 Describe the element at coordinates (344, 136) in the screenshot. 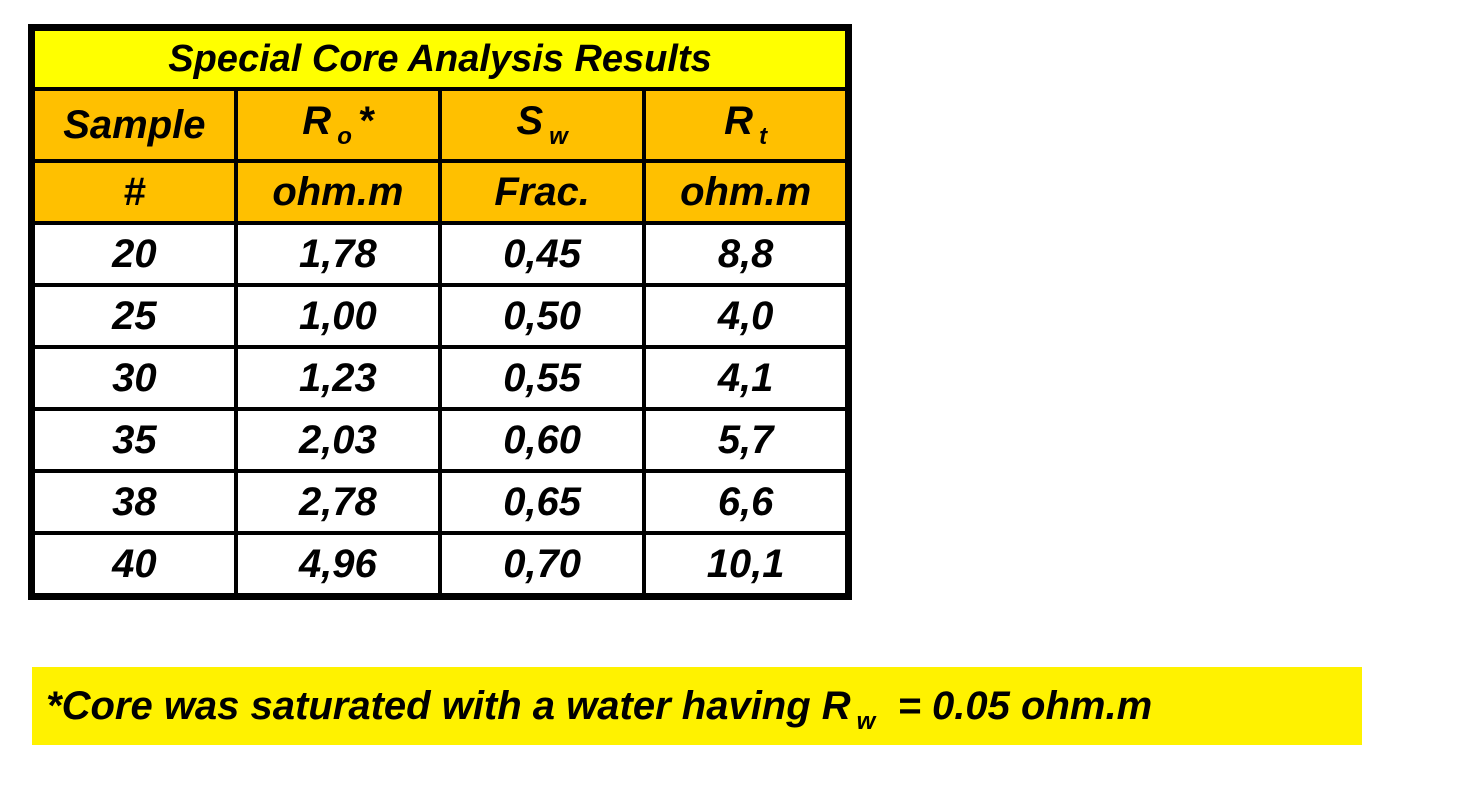

I see `header-subscript: o` at that location.